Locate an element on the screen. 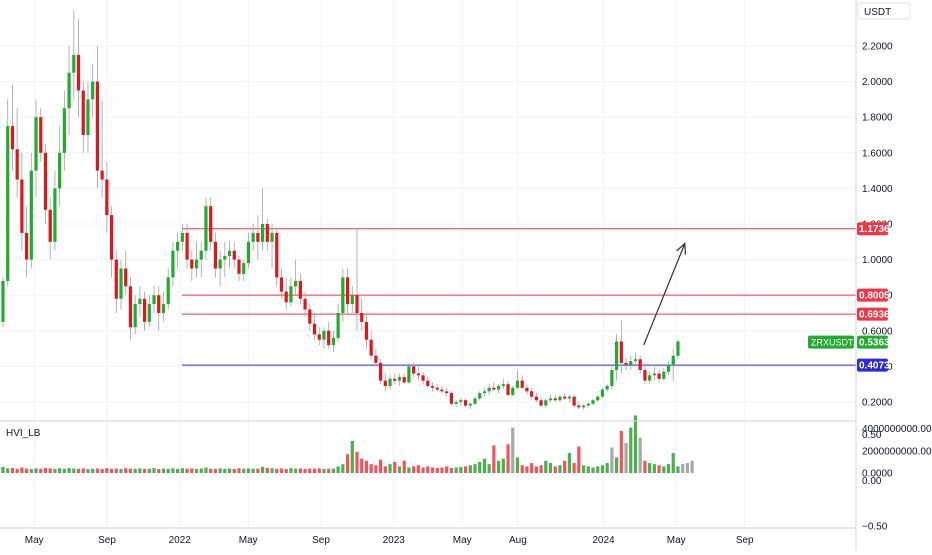 The width and height of the screenshot is (932, 555). time-tick-label: Sep is located at coordinates (321, 540).